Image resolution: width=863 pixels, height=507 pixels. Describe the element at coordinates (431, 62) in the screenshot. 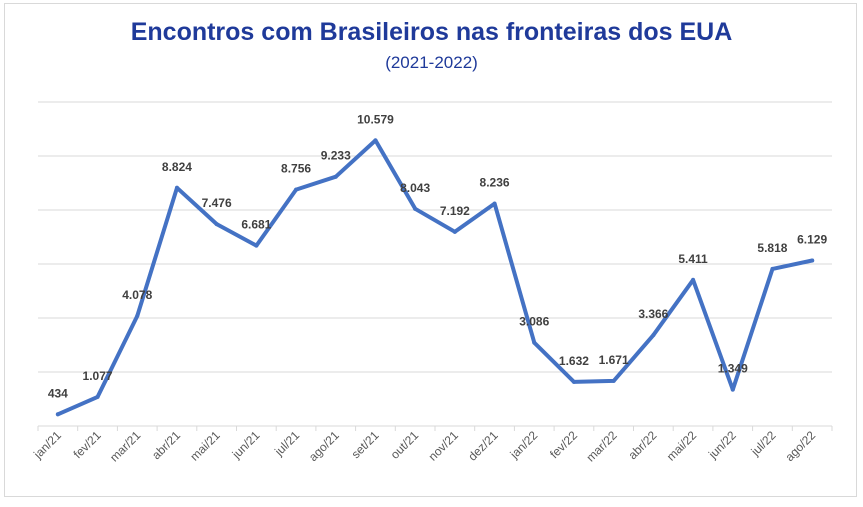

I see `chart-subtitle: (2021-2022)` at that location.